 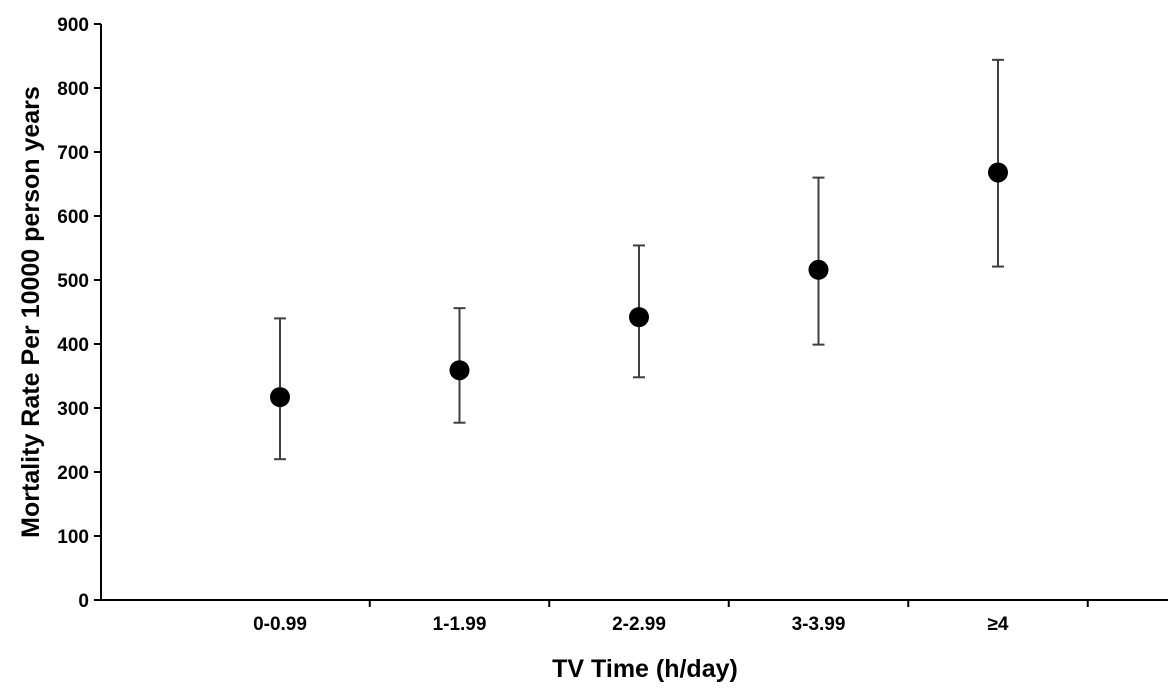 I want to click on x-tick-label: 1-1.99, so click(x=460, y=624).